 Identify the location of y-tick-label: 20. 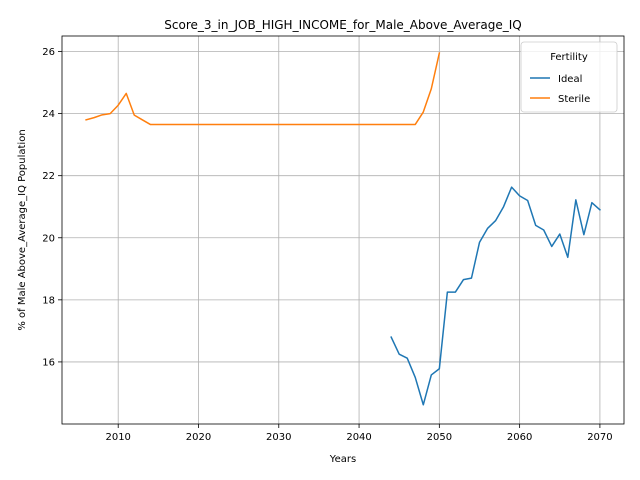
(48, 238).